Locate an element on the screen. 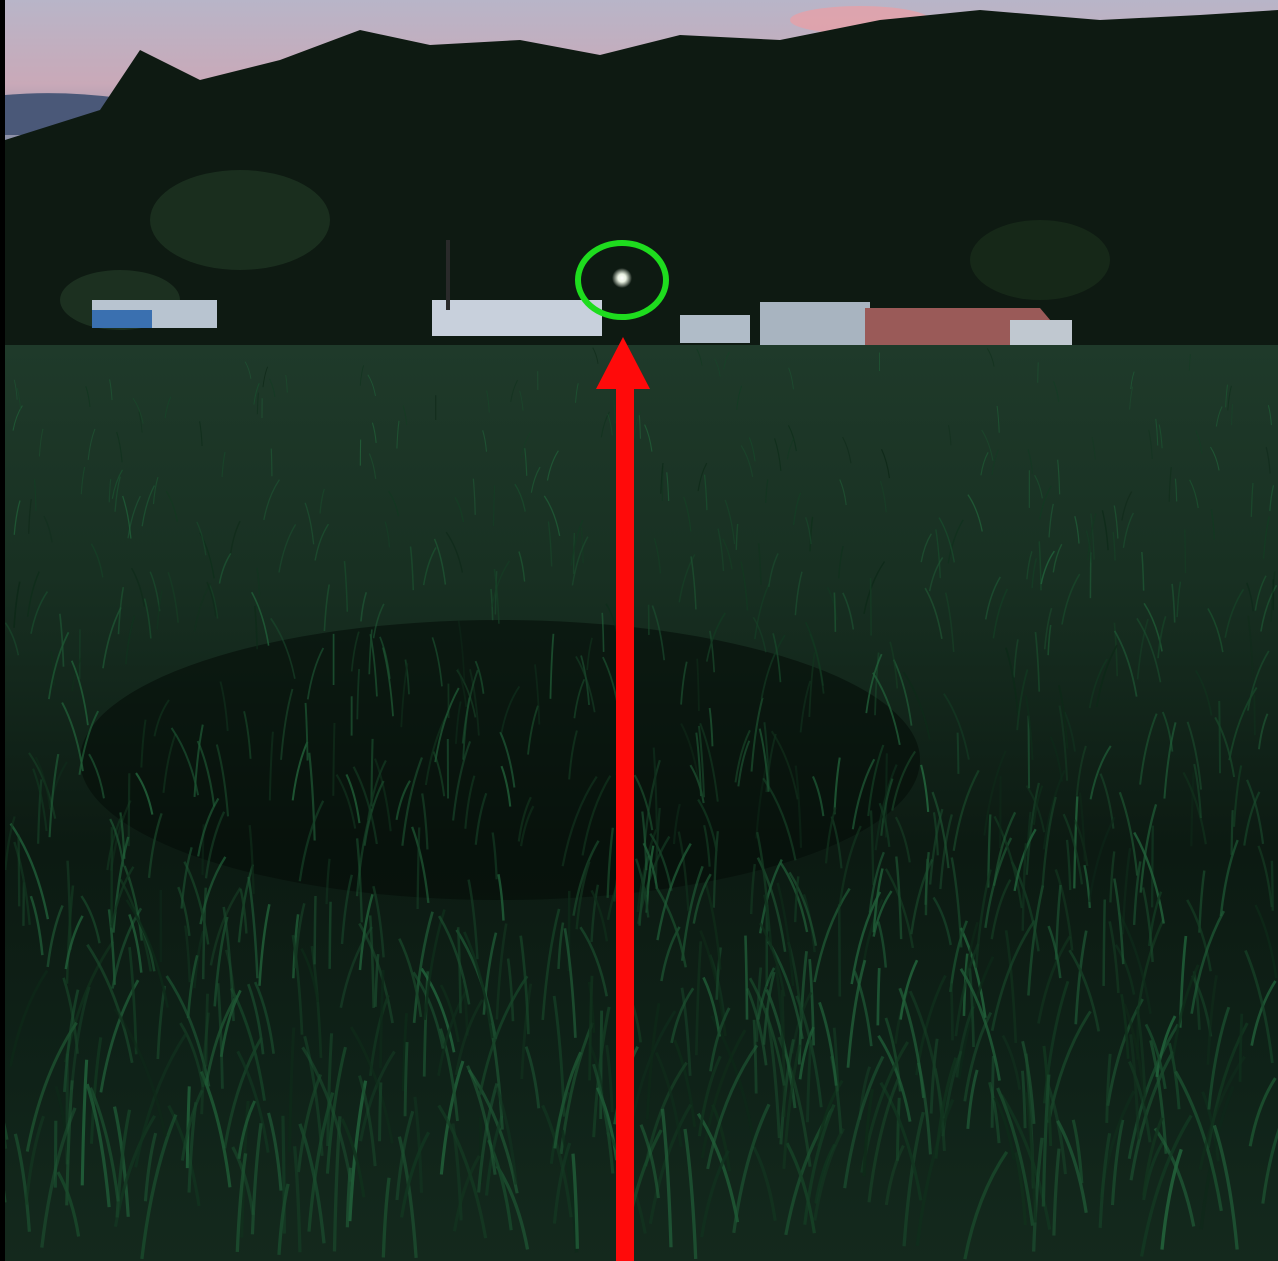 This screenshot has width=1278, height=1261. tarp is located at coordinates (122, 319).